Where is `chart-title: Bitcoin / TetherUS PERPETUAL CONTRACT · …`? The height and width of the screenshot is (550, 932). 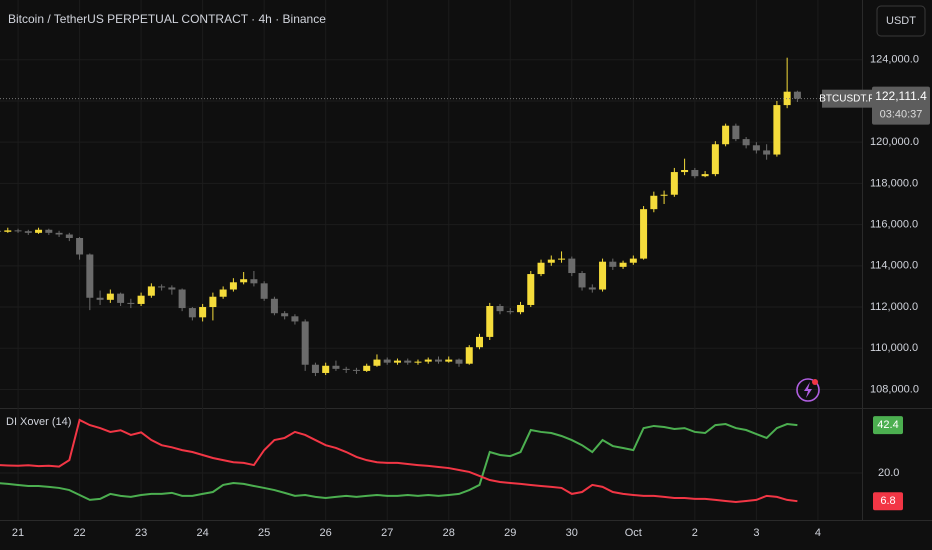
chart-title: Bitcoin / TetherUS PERPETUAL CONTRACT · … is located at coordinates (167, 19).